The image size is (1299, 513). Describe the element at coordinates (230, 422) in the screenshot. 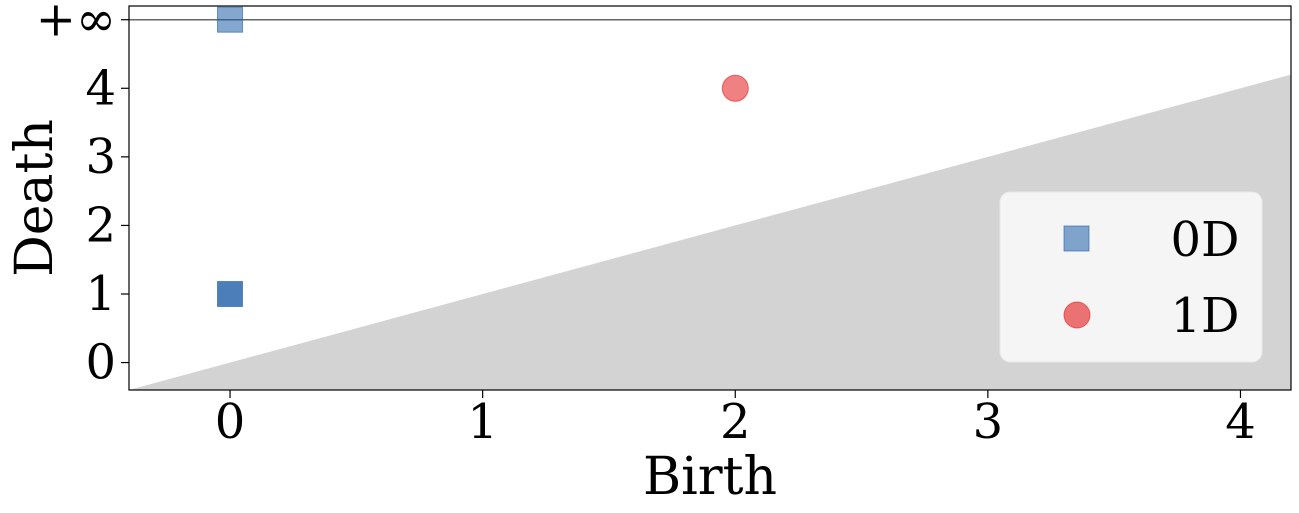

I see `x-tick-label: 0` at that location.